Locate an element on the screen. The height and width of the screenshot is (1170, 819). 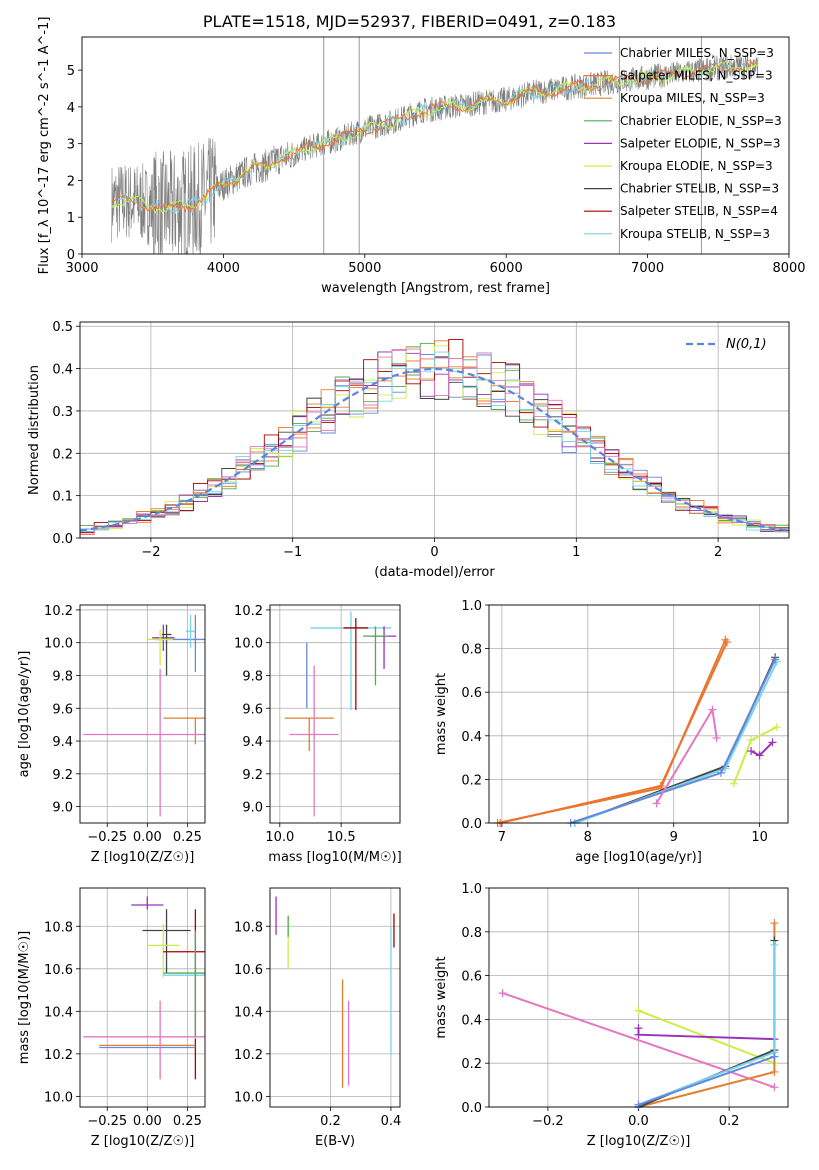
y-tick-label: 10.2 is located at coordinates (58, 611).